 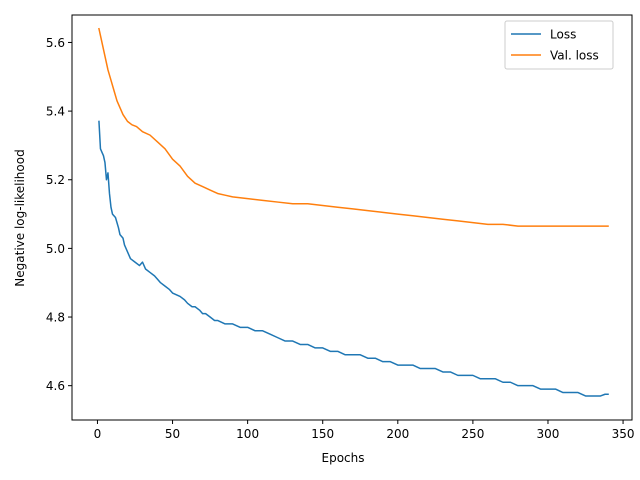 I want to click on y-axis-title: Negative log-likelihood, so click(x=20, y=217).